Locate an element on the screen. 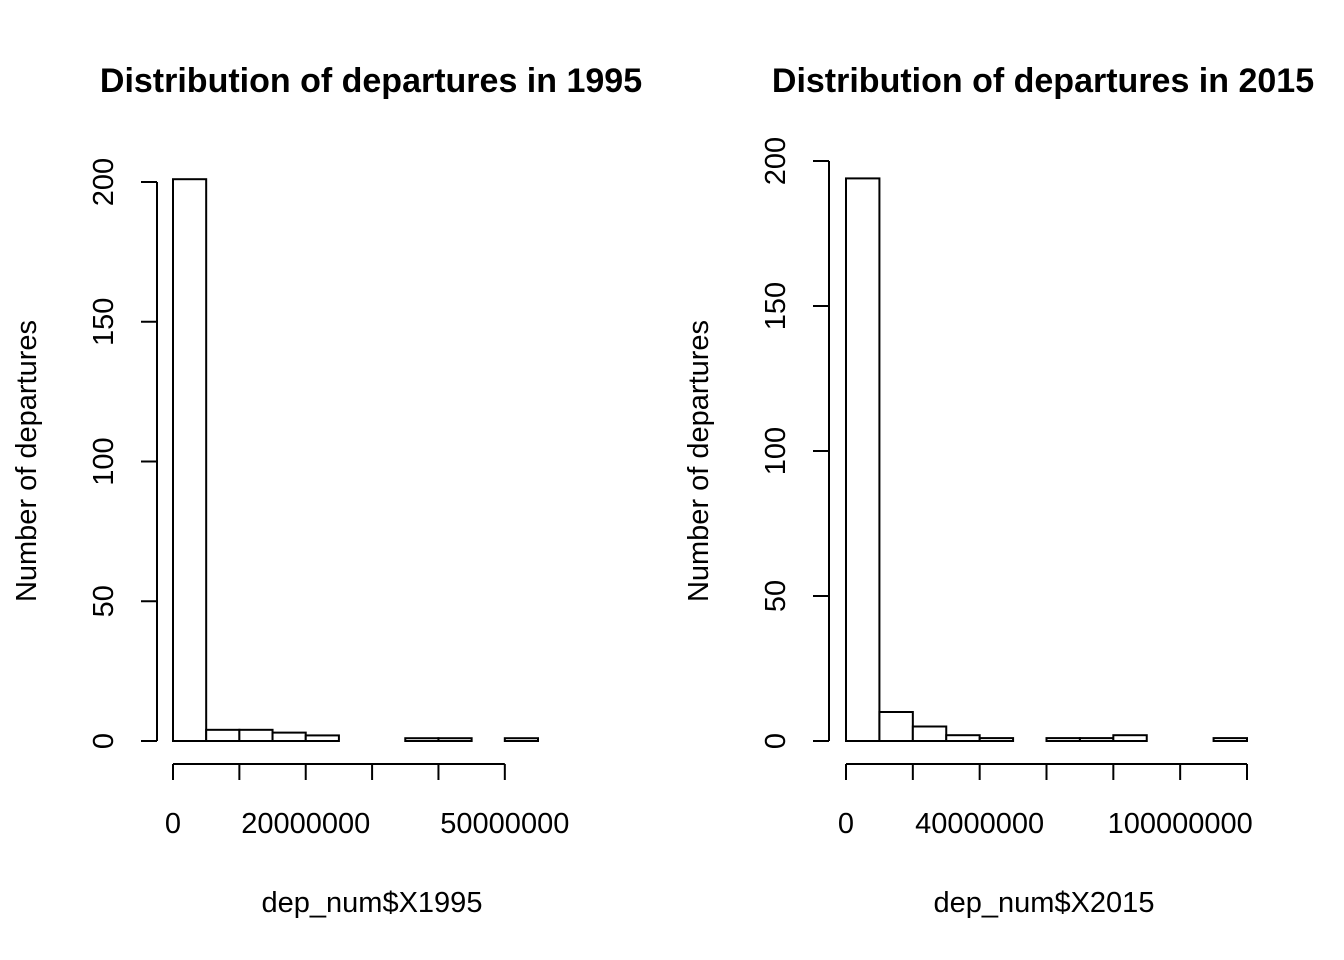 This screenshot has height=960, width=1344. x-tick-label: 20000000 is located at coordinates (305, 824).